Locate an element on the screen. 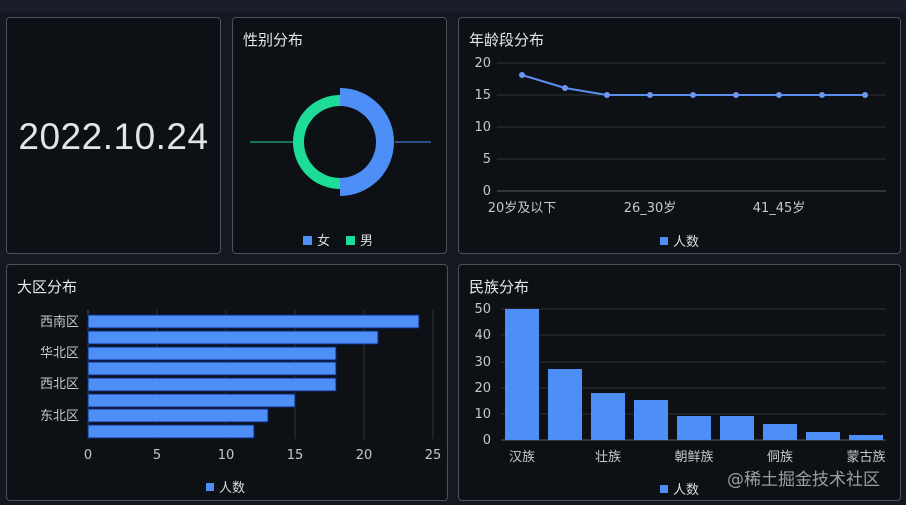 Image resolution: width=906 pixels, height=505 pixels. y-axis: 50 40 30 20 10 0 is located at coordinates (482, 375).